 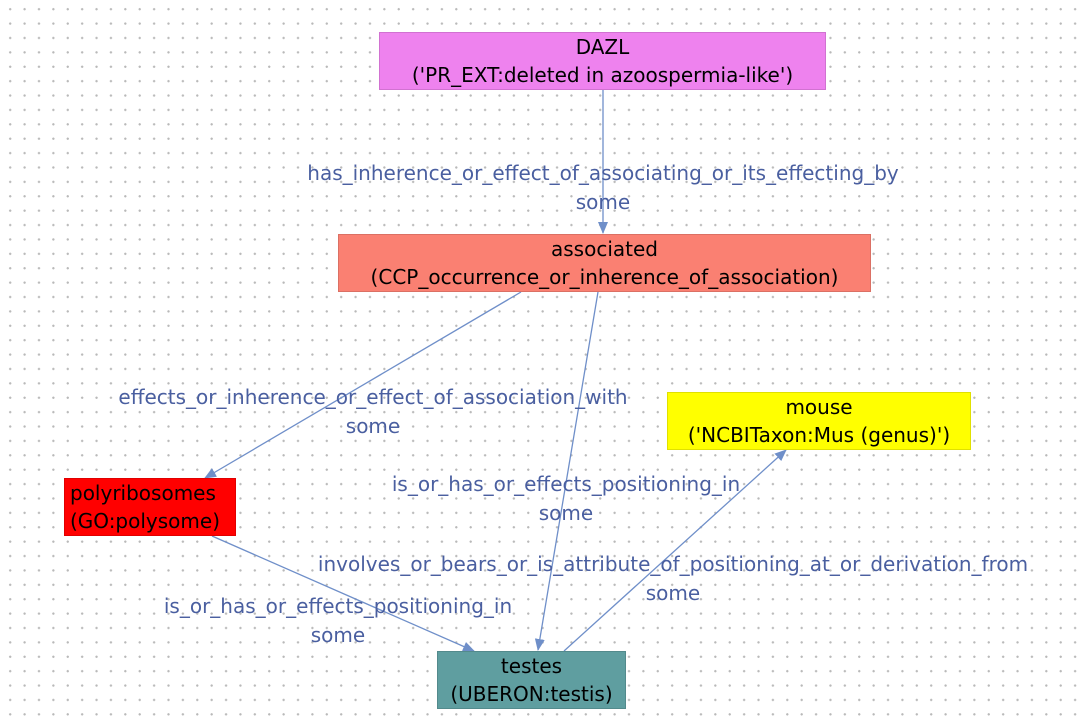 I want to click on edge-testes-to-mouse, so click(x=675, y=550).